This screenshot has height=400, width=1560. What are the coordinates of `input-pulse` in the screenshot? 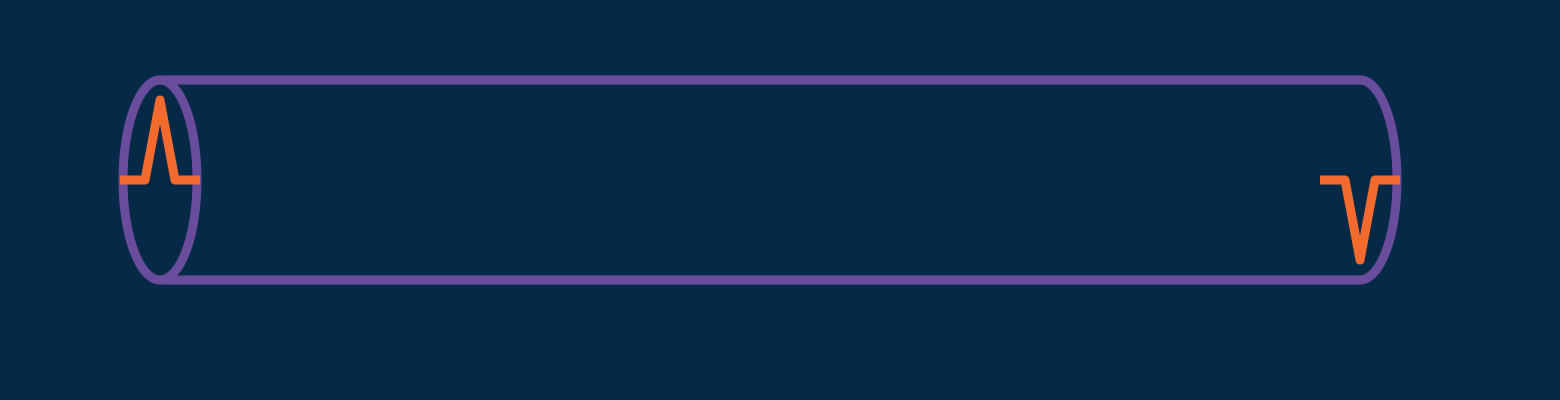 It's located at (160, 140).